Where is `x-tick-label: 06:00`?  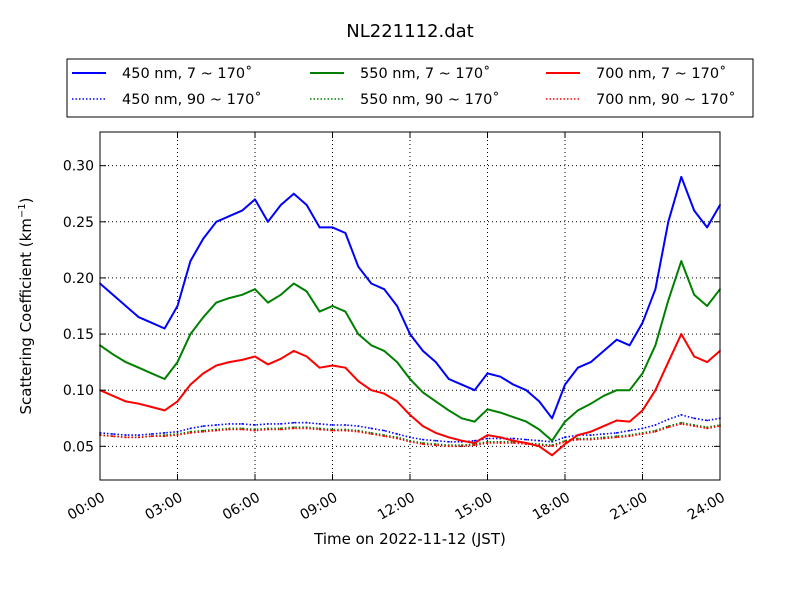
x-tick-label: 06:00 is located at coordinates (241, 507).